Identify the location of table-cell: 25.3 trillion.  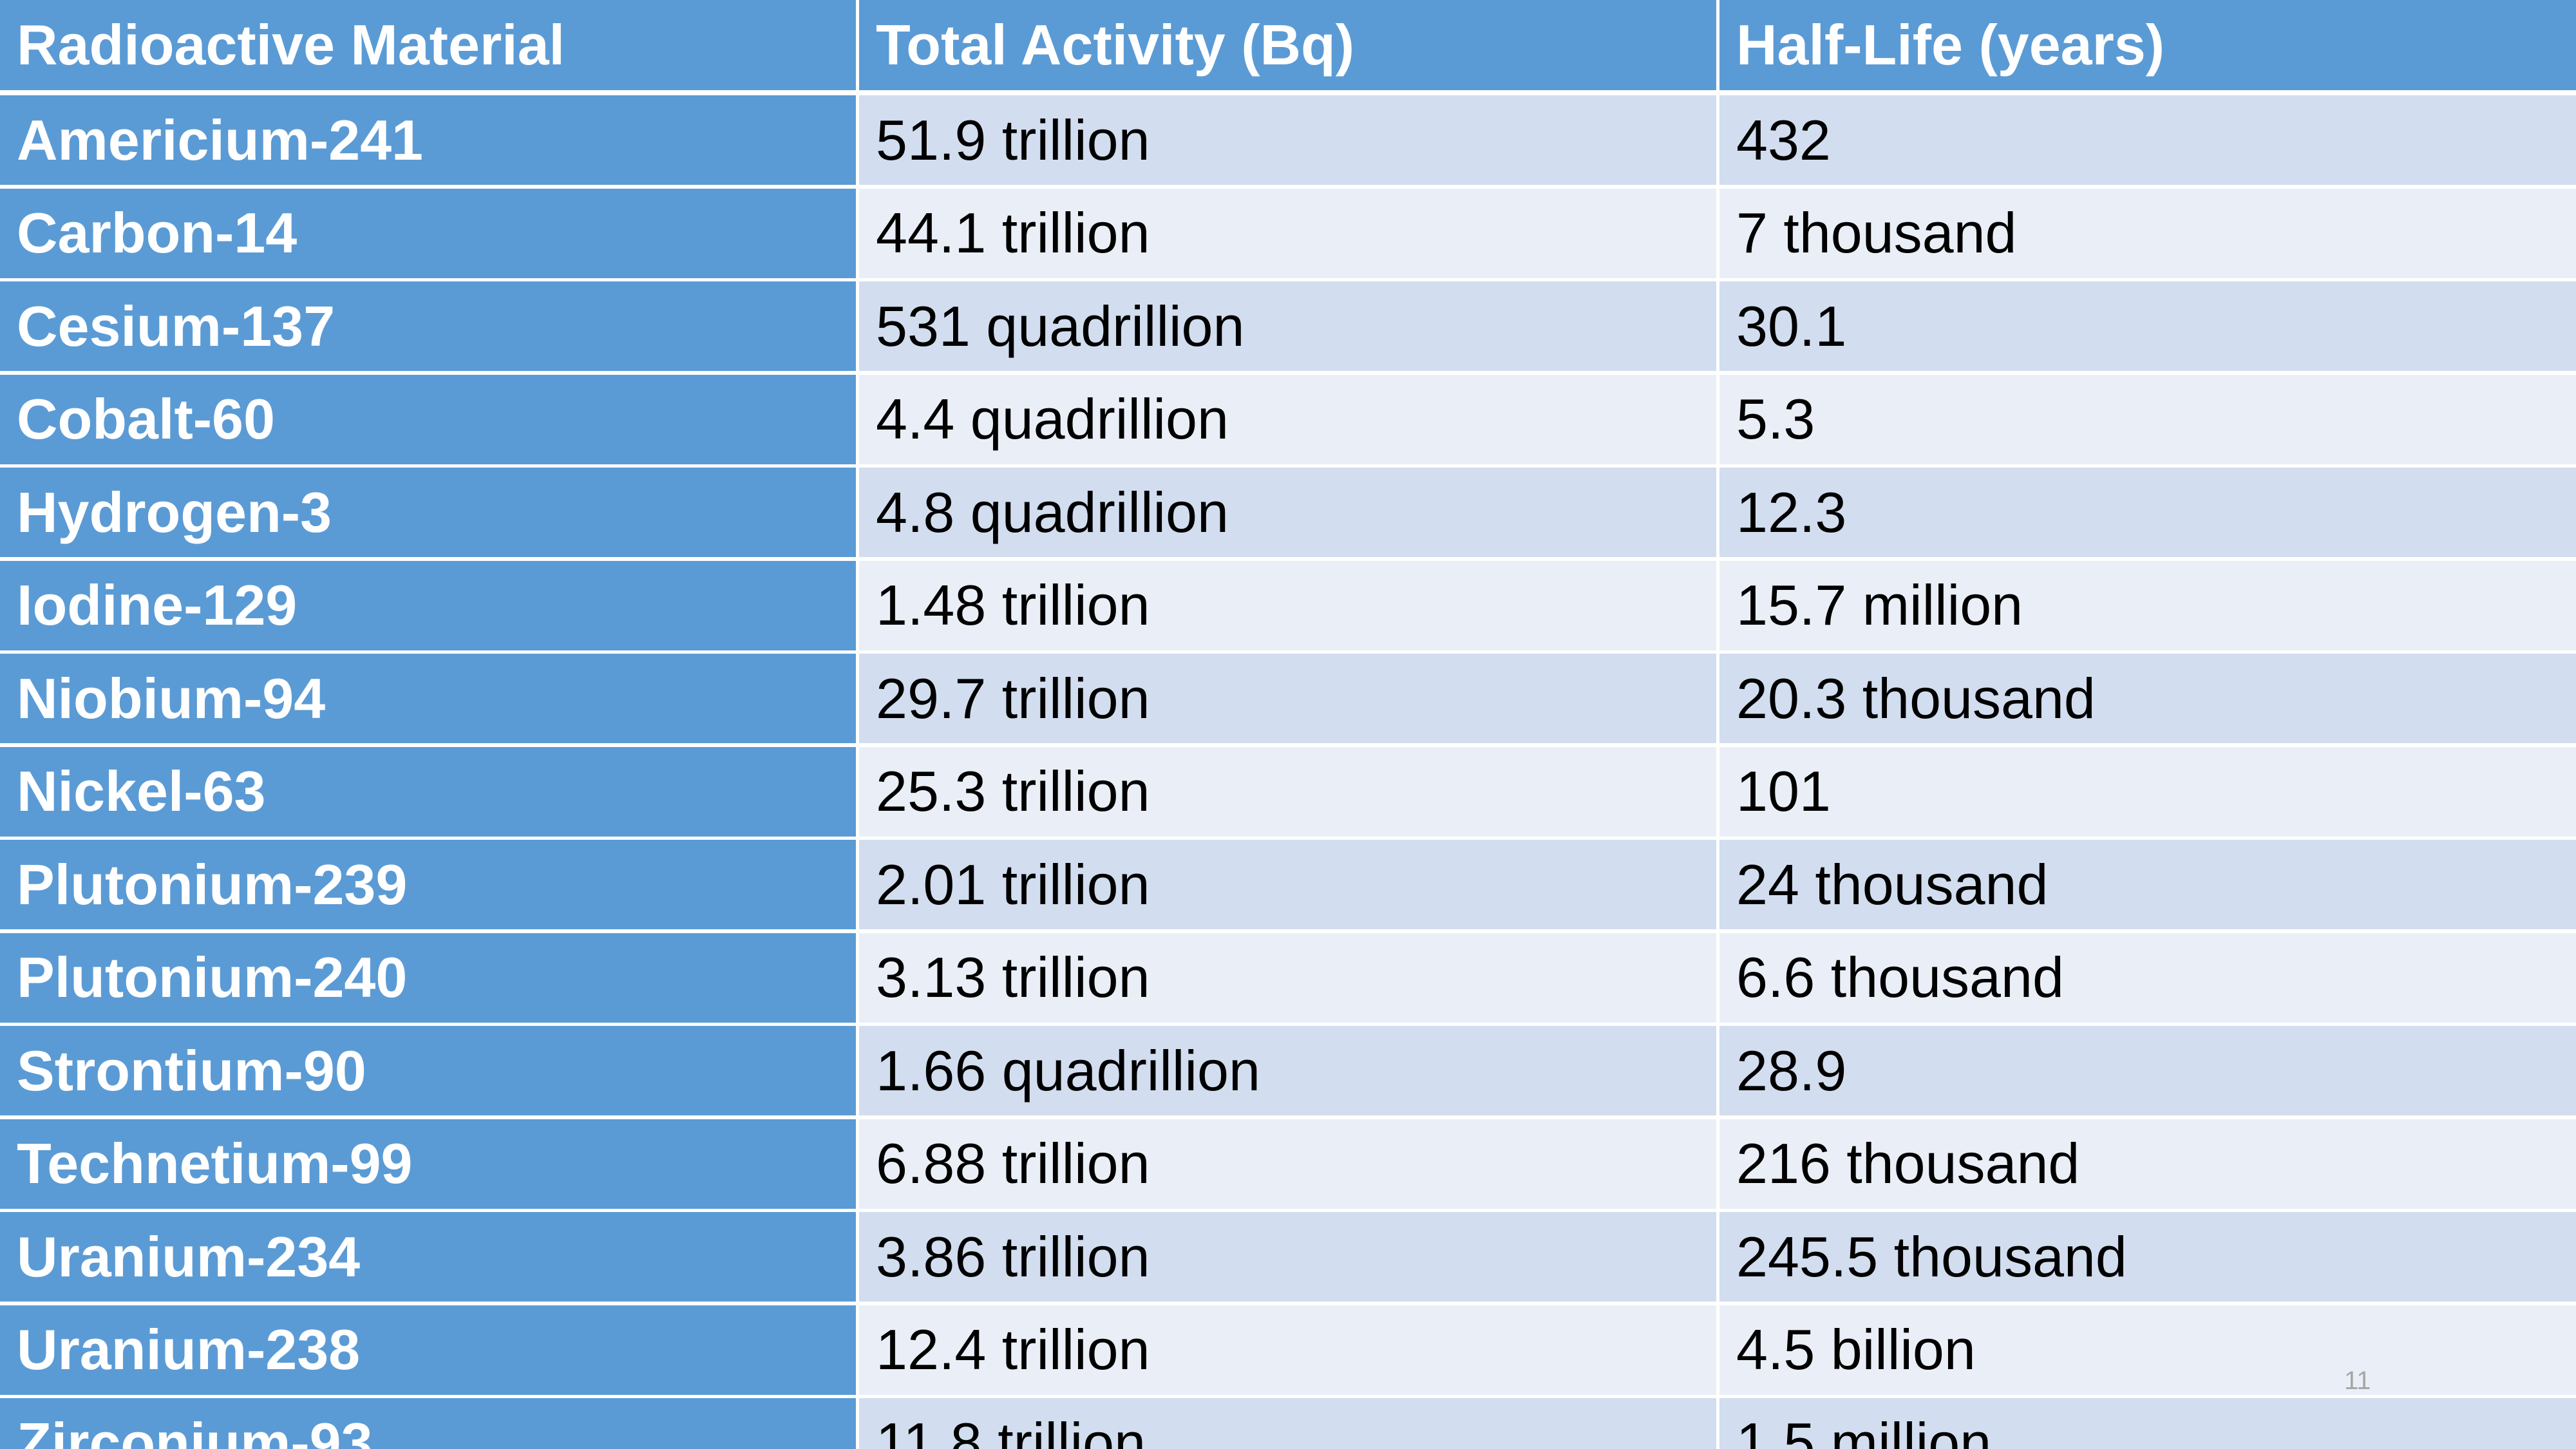
(1287, 791).